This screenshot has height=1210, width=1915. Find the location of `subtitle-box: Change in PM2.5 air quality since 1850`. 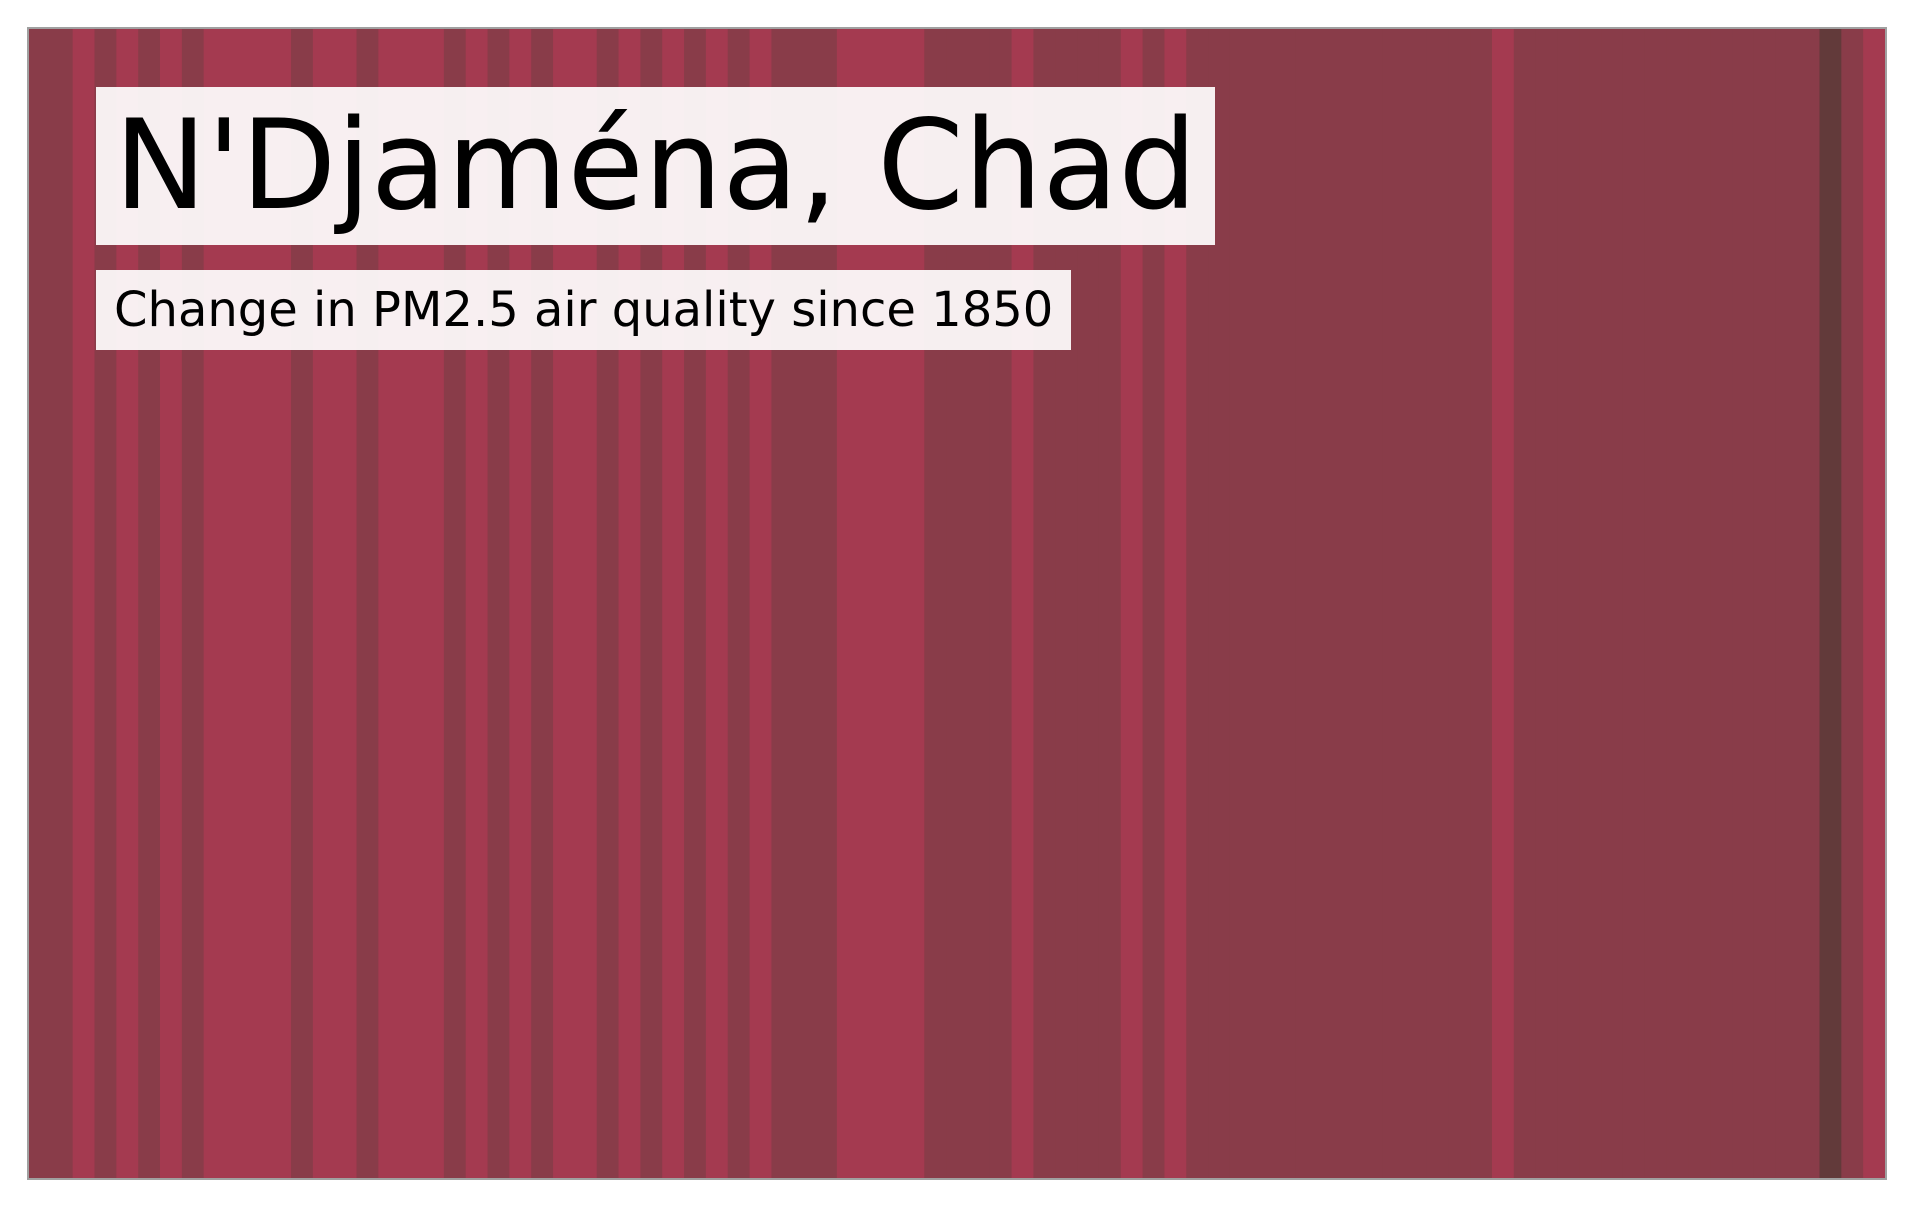

subtitle-box: Change in PM2.5 air quality since 1850 is located at coordinates (584, 310).